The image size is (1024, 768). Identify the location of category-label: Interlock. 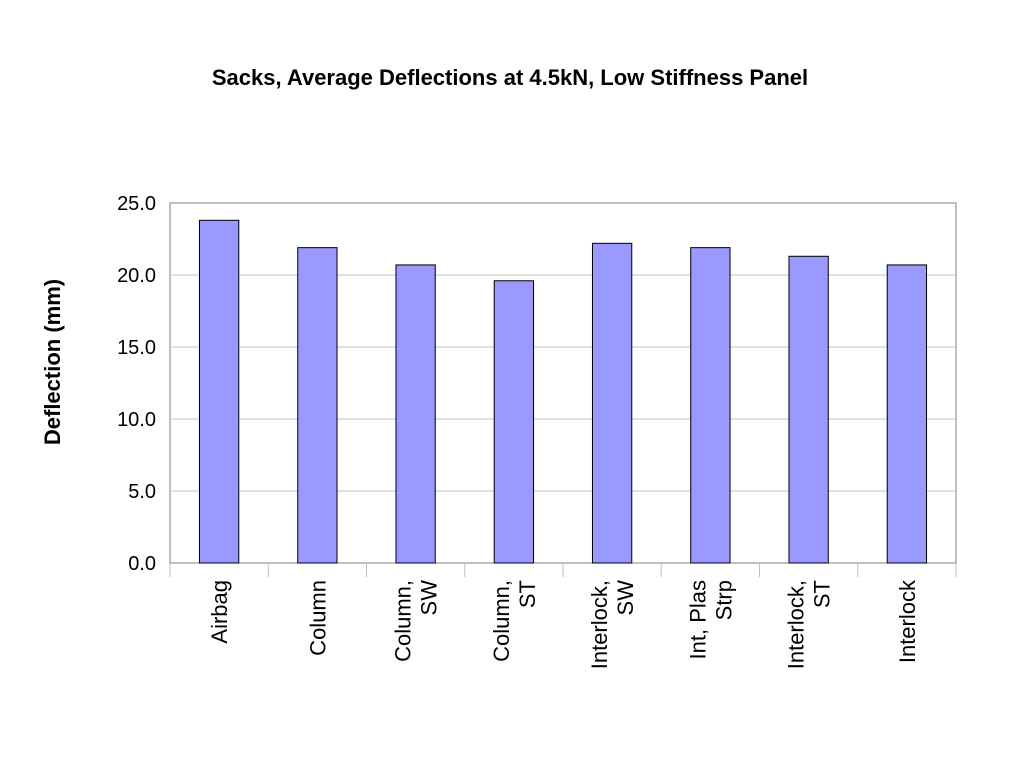
(907, 621).